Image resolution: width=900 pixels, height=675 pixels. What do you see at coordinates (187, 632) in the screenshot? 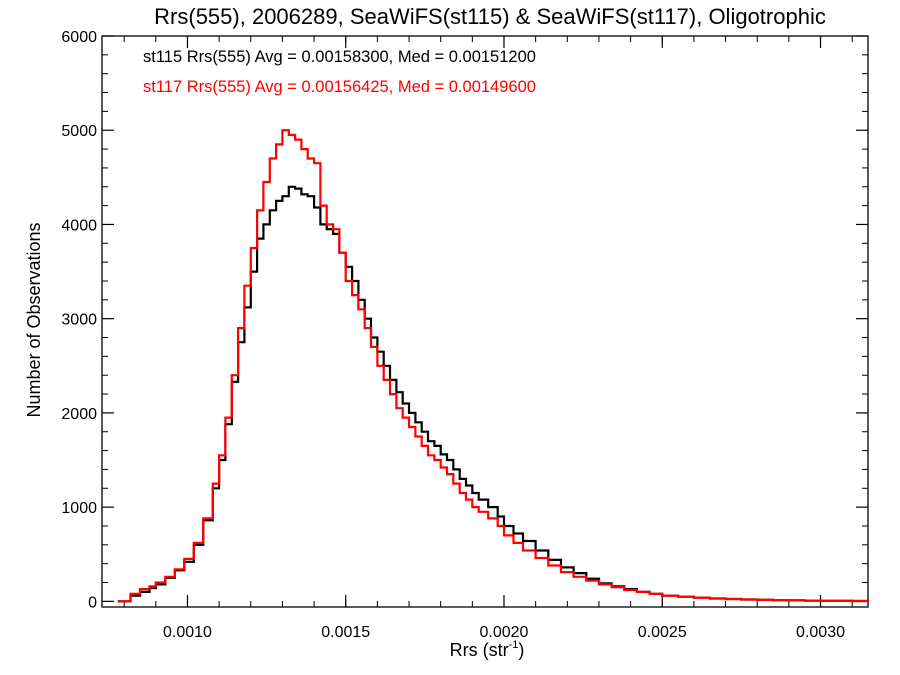
I see `x-tick-label: 0.0010` at bounding box center [187, 632].